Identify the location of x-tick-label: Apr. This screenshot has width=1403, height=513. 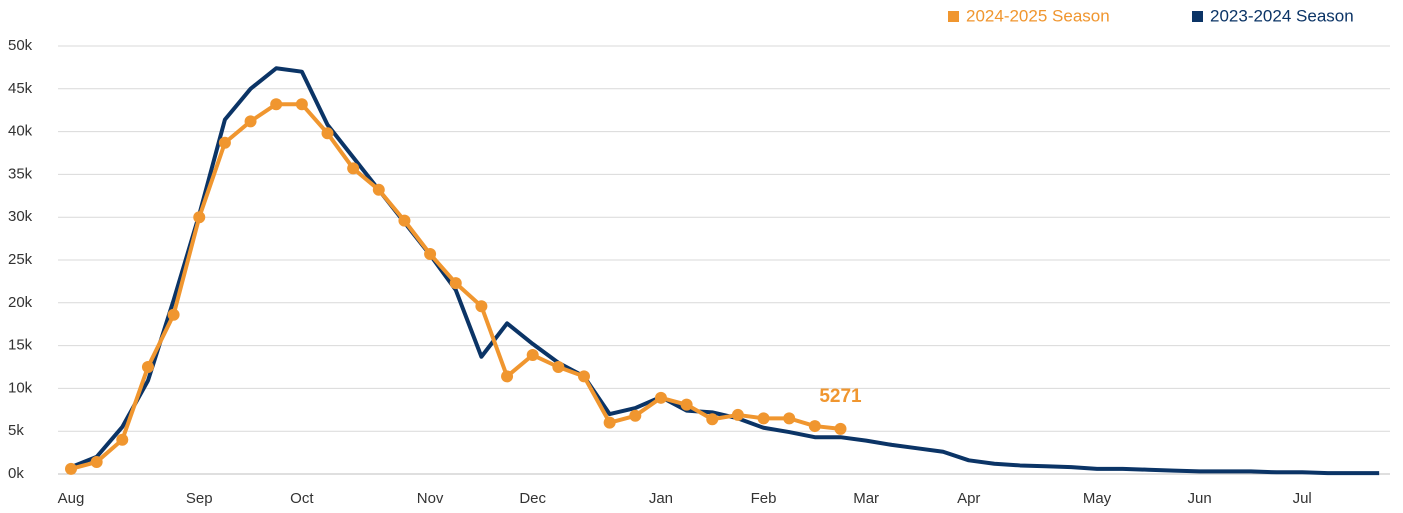
(968, 498).